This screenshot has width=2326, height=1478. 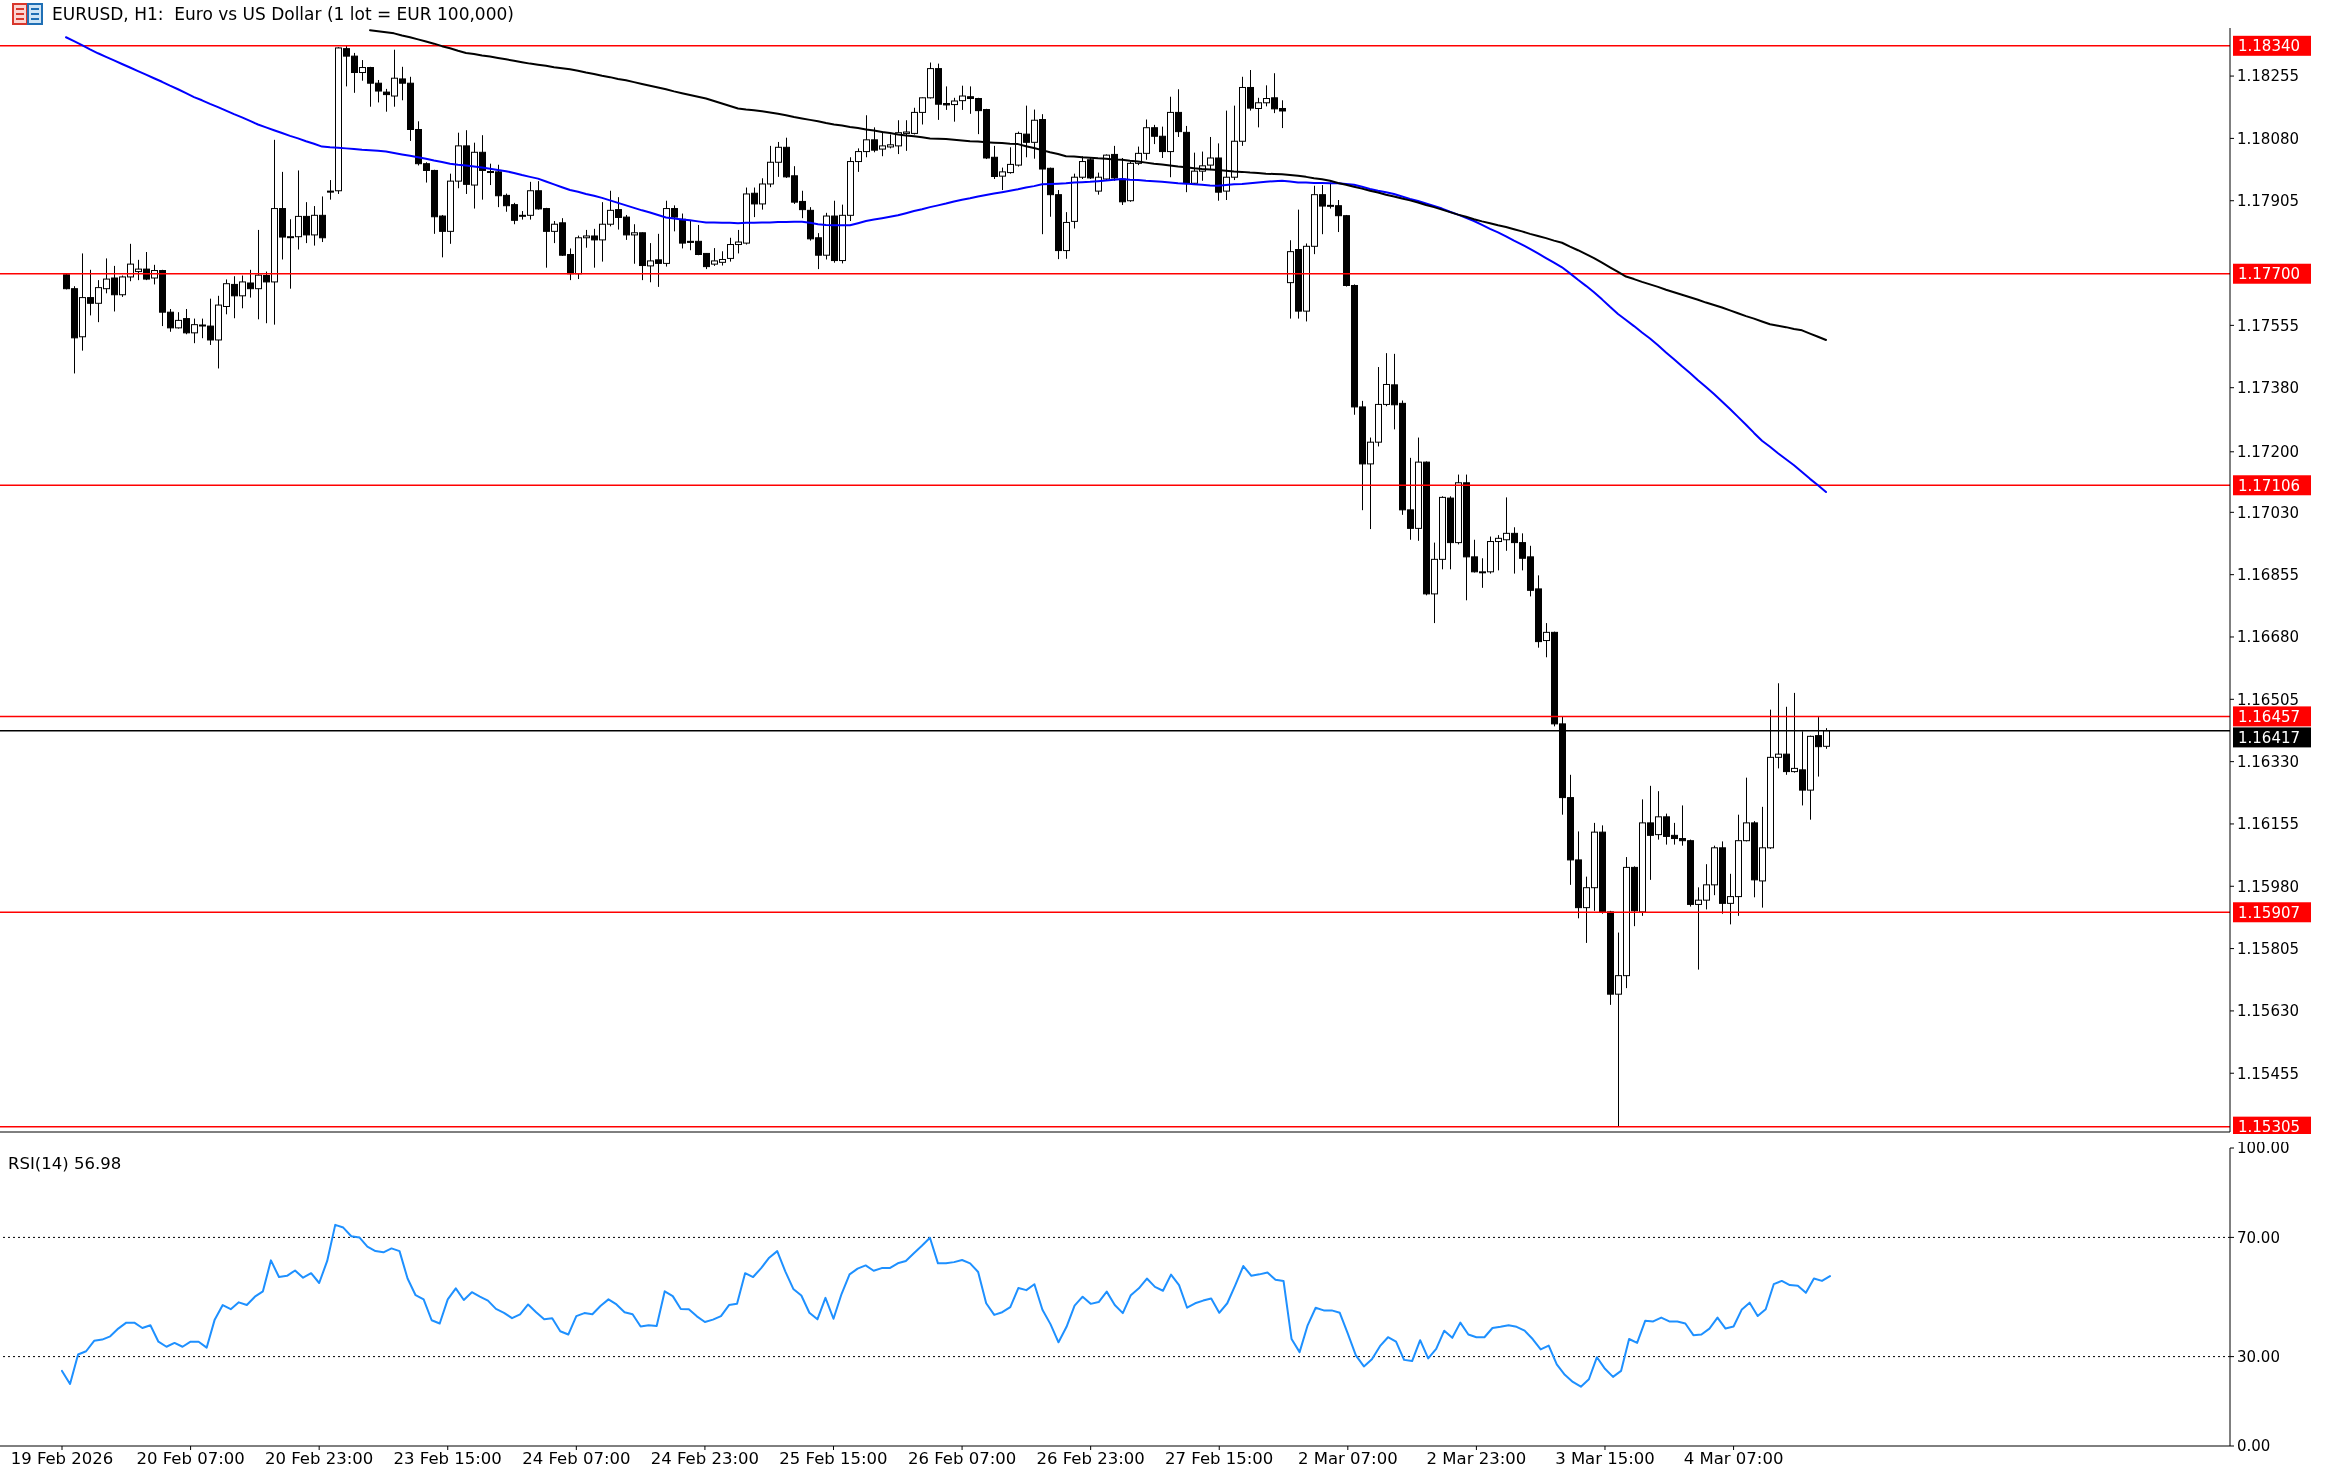 I want to click on y-tick-label: 0.00, so click(x=2254, y=1446).